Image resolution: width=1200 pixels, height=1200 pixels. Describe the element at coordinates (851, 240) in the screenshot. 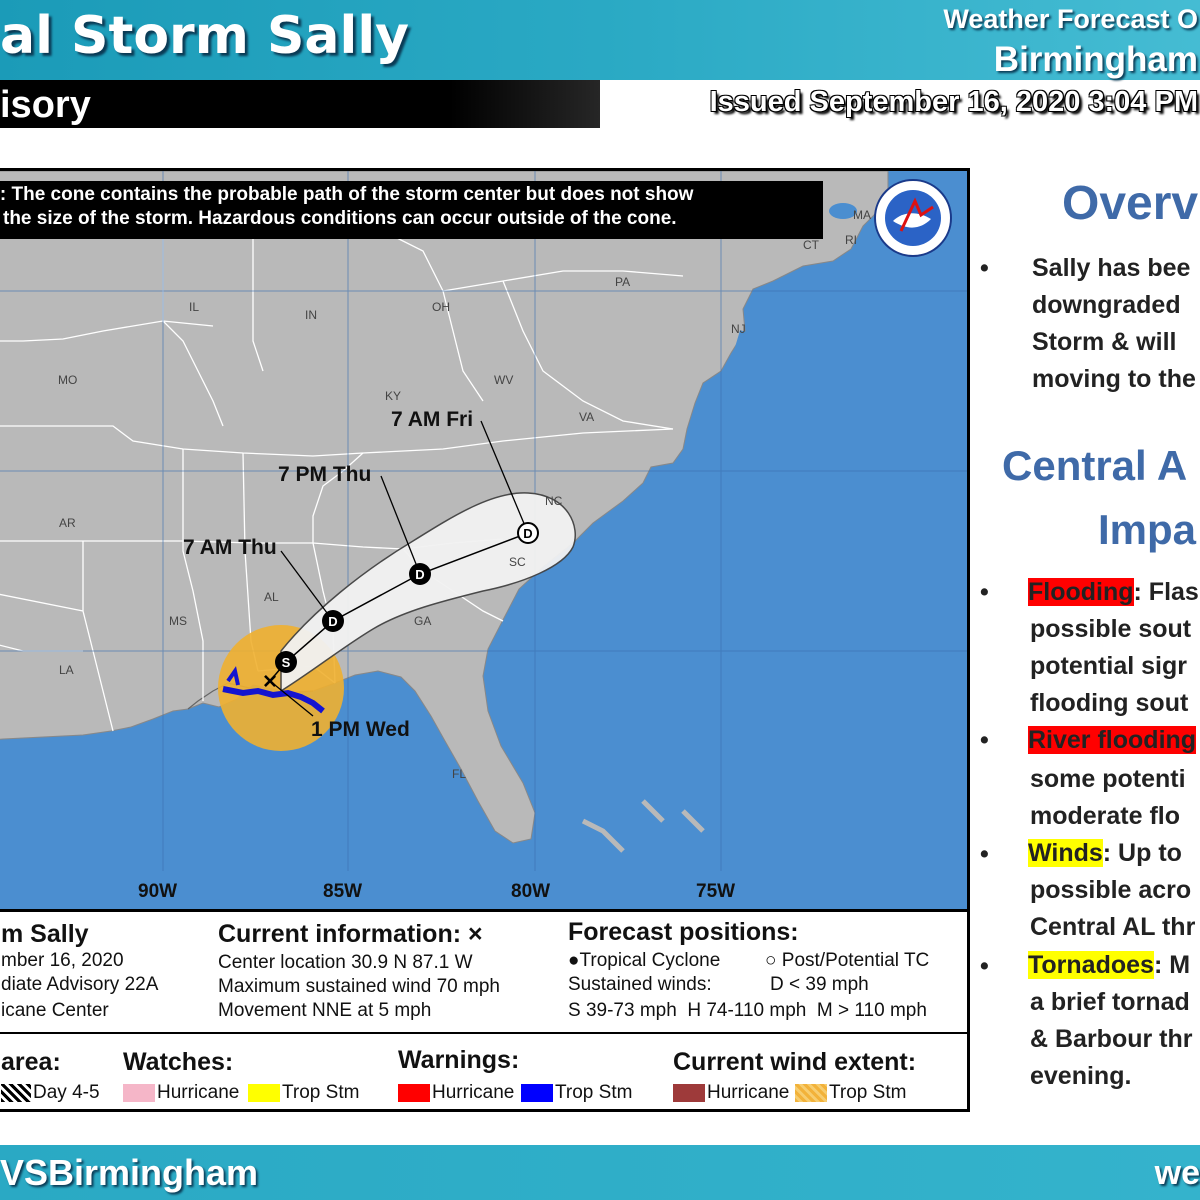

I see `state-label: RI` at that location.